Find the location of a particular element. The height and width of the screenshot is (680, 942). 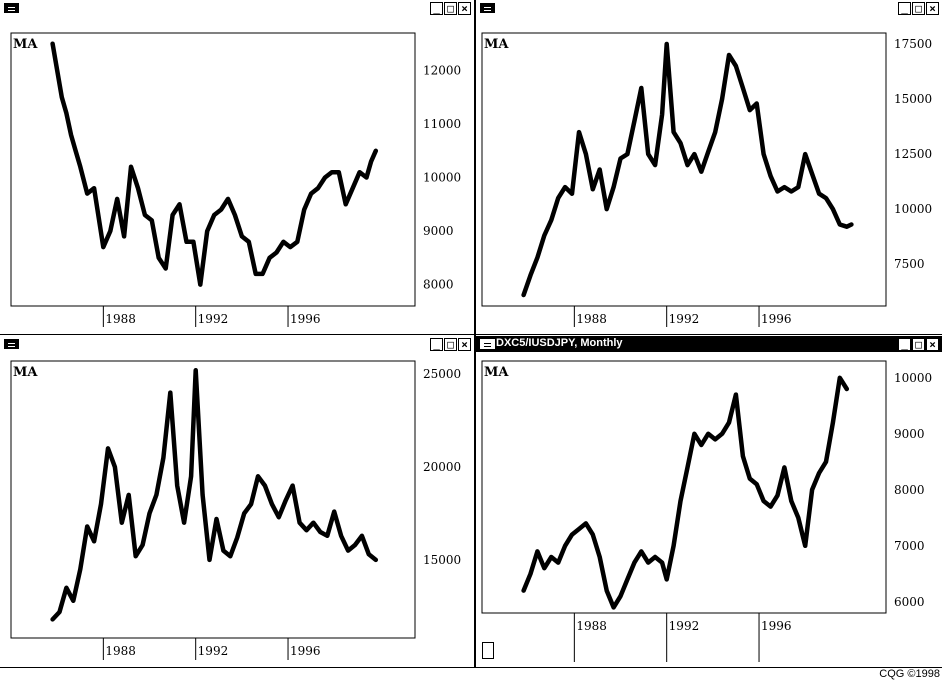

horizontal-divider-left is located at coordinates (237, 334).